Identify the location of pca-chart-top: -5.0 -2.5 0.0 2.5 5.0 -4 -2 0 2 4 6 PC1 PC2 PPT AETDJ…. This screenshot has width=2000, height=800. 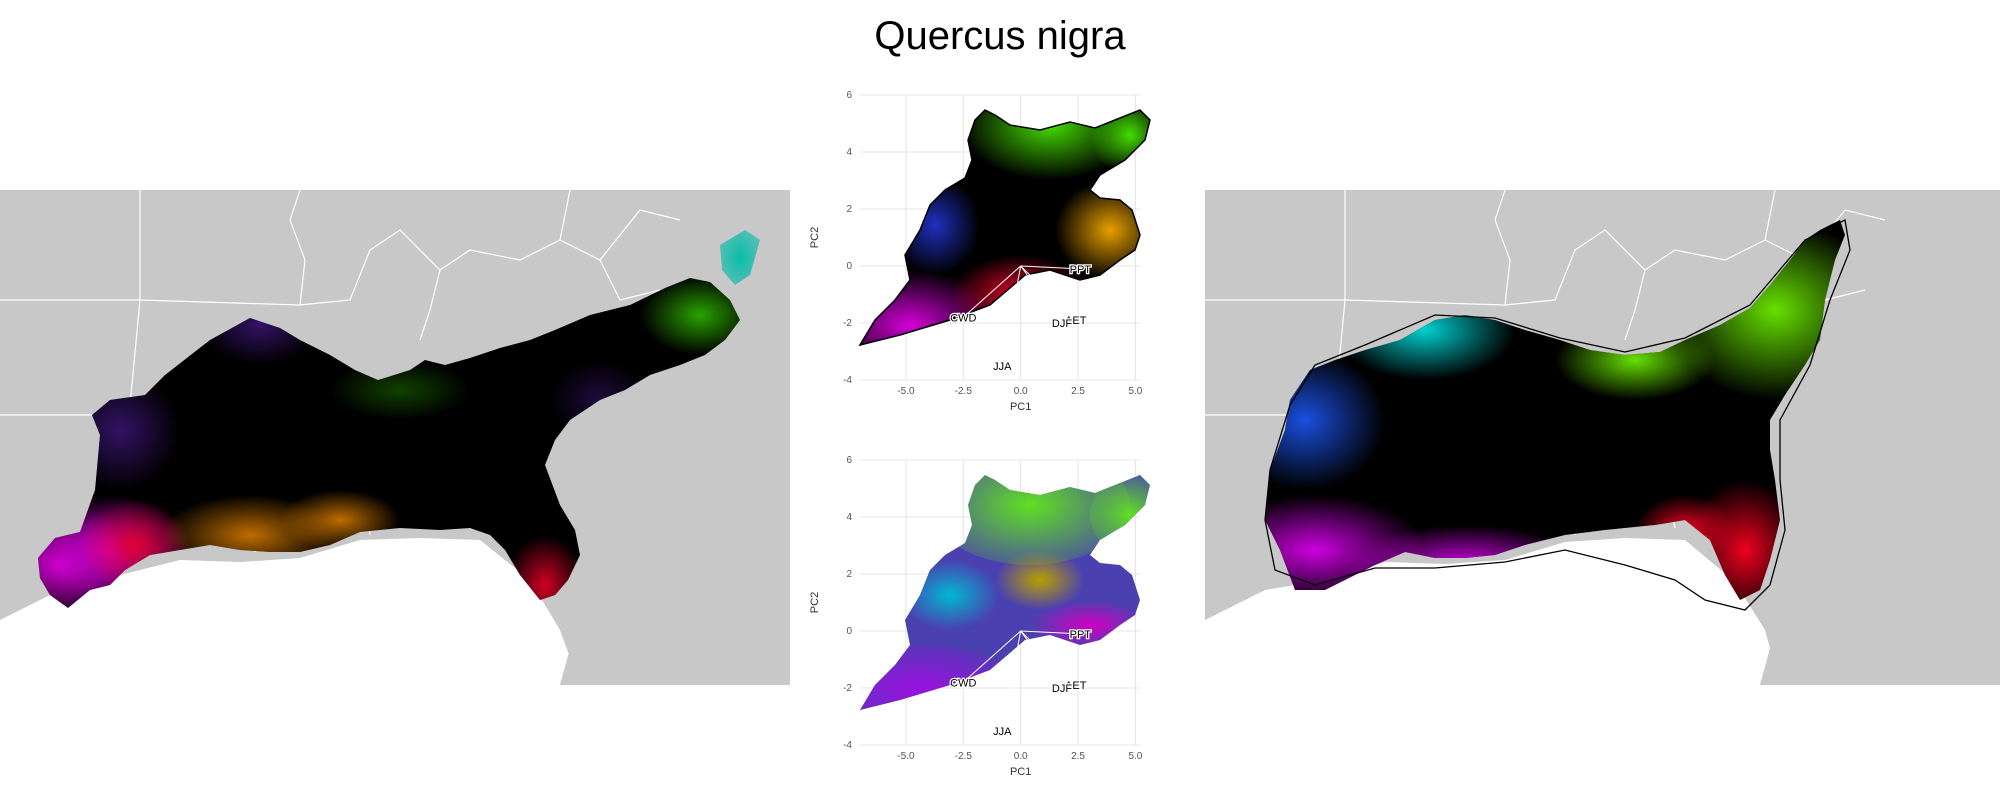
(980, 251).